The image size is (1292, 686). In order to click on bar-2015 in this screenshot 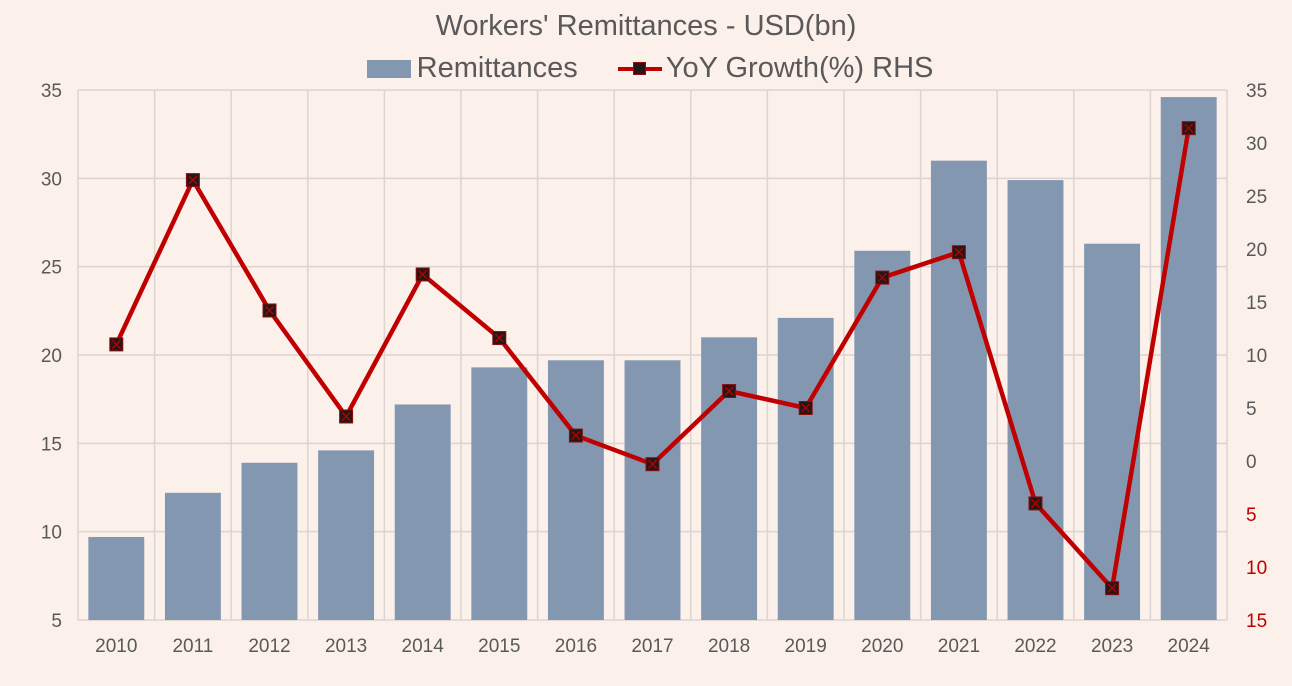, I will do `click(499, 493)`.